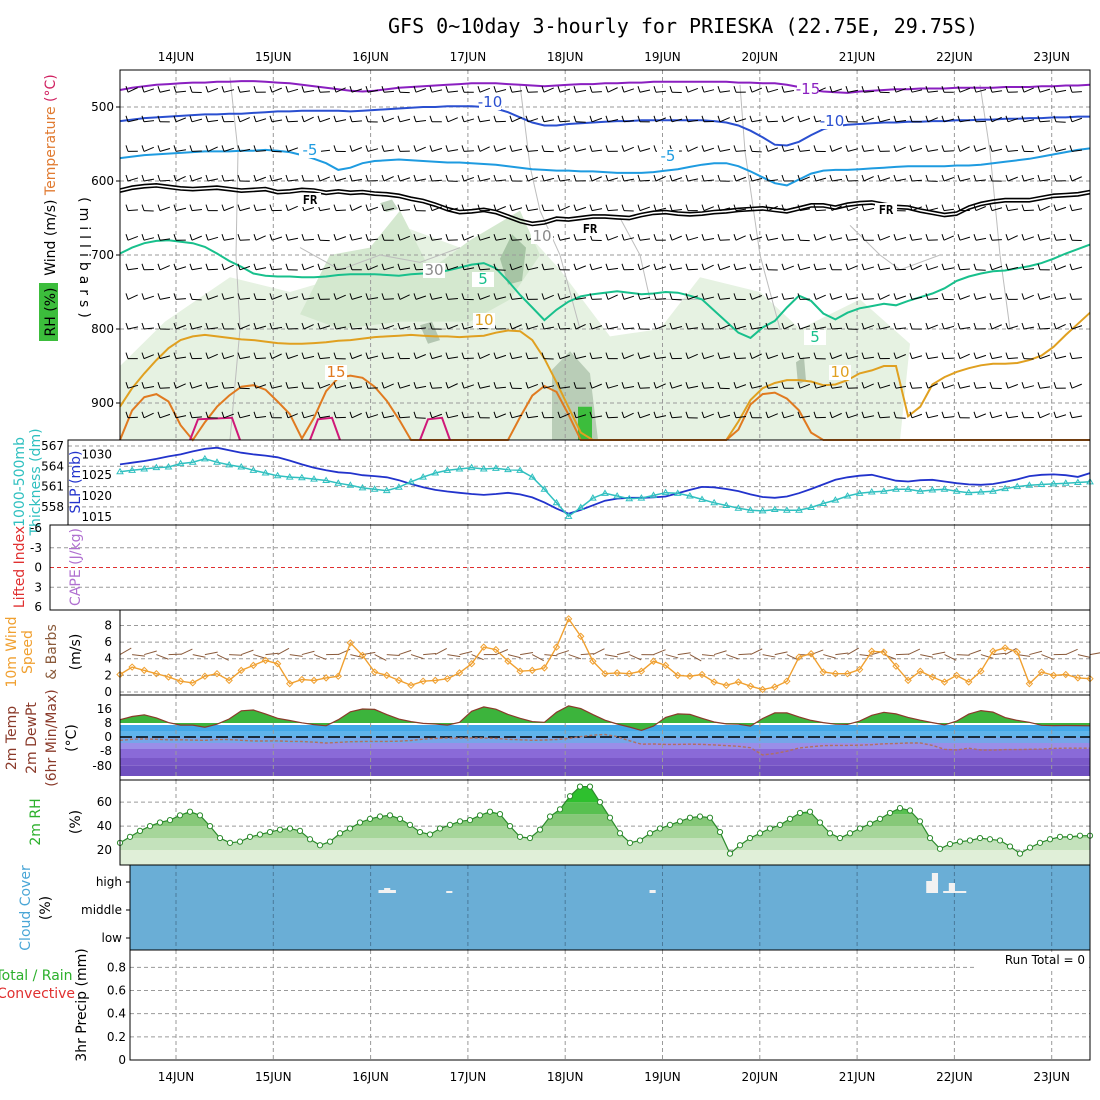 Image resolution: width=1100 pixels, height=1100 pixels. Describe the element at coordinates (662, 1077) in the screenshot. I see `bottom-day-label: 19JUN` at that location.